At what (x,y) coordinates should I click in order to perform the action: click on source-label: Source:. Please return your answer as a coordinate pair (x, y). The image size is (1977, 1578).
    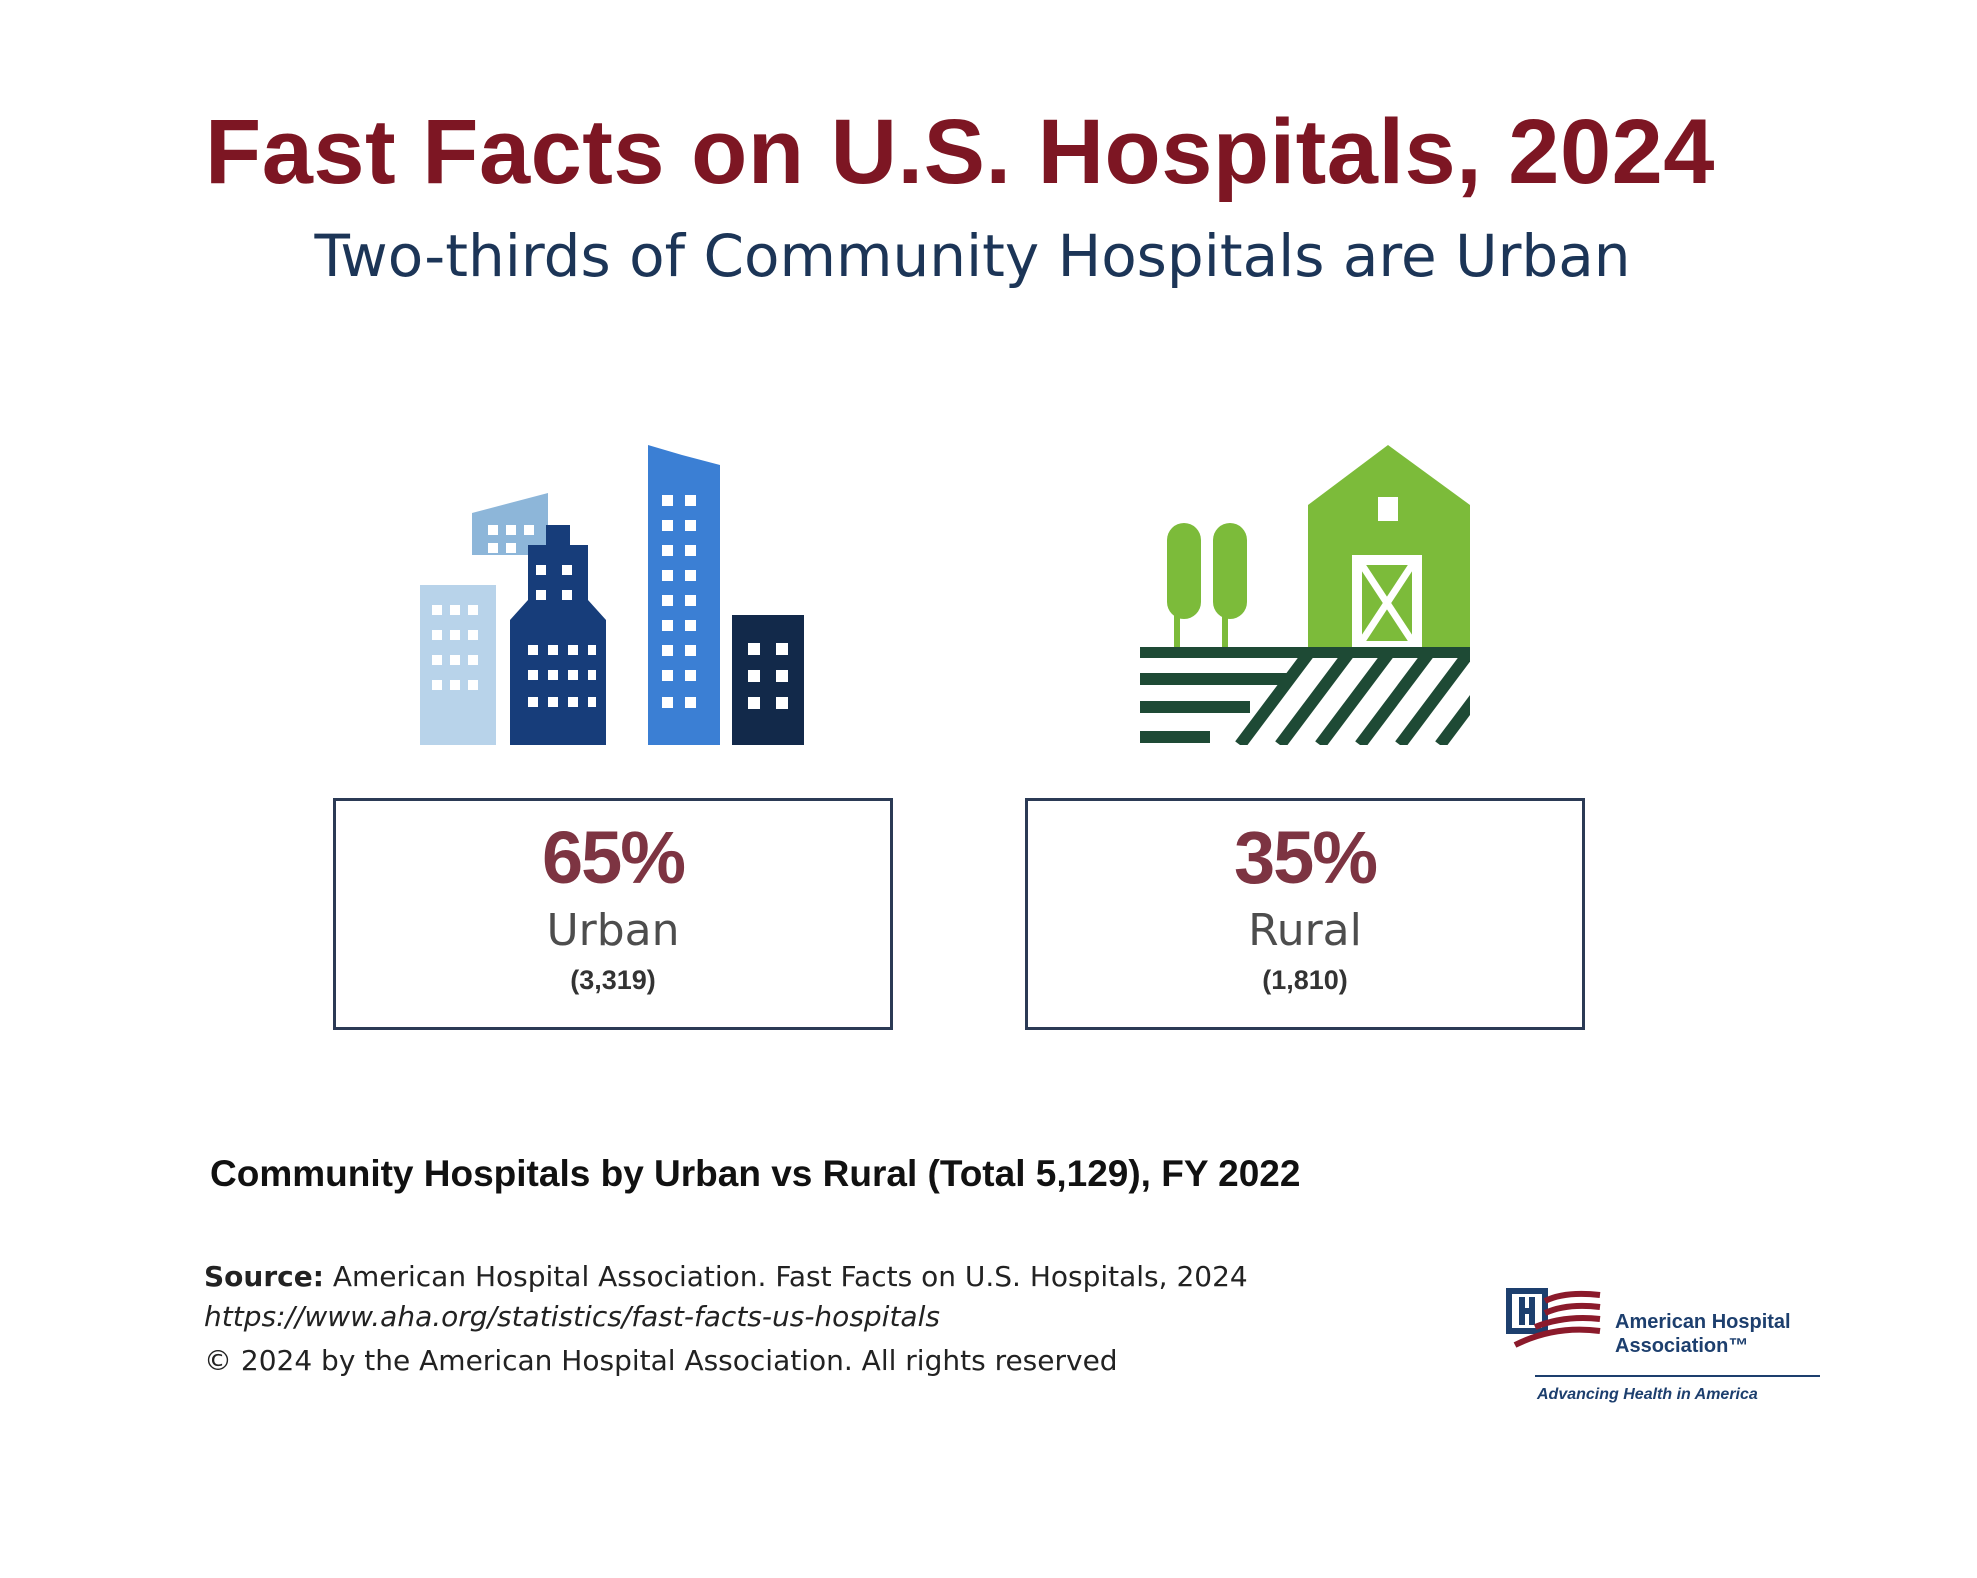
    Looking at the image, I should click on (264, 1276).